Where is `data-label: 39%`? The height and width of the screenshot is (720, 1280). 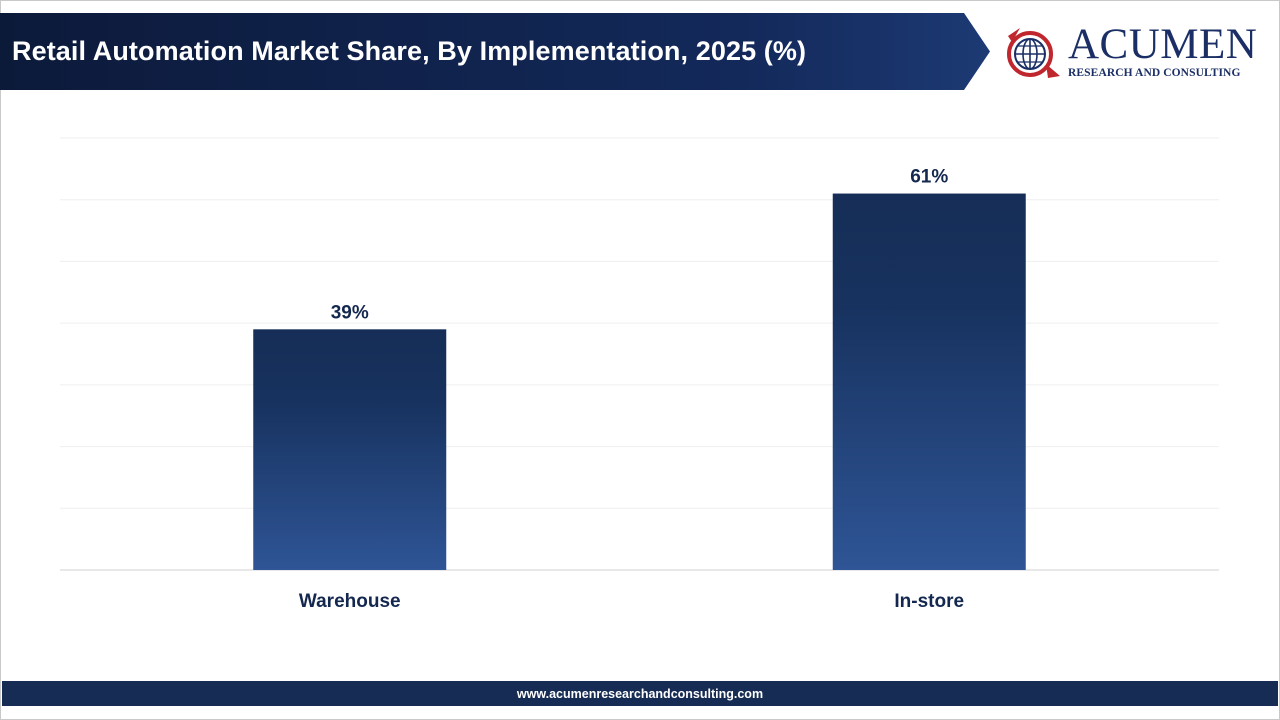 data-label: 39% is located at coordinates (350, 312).